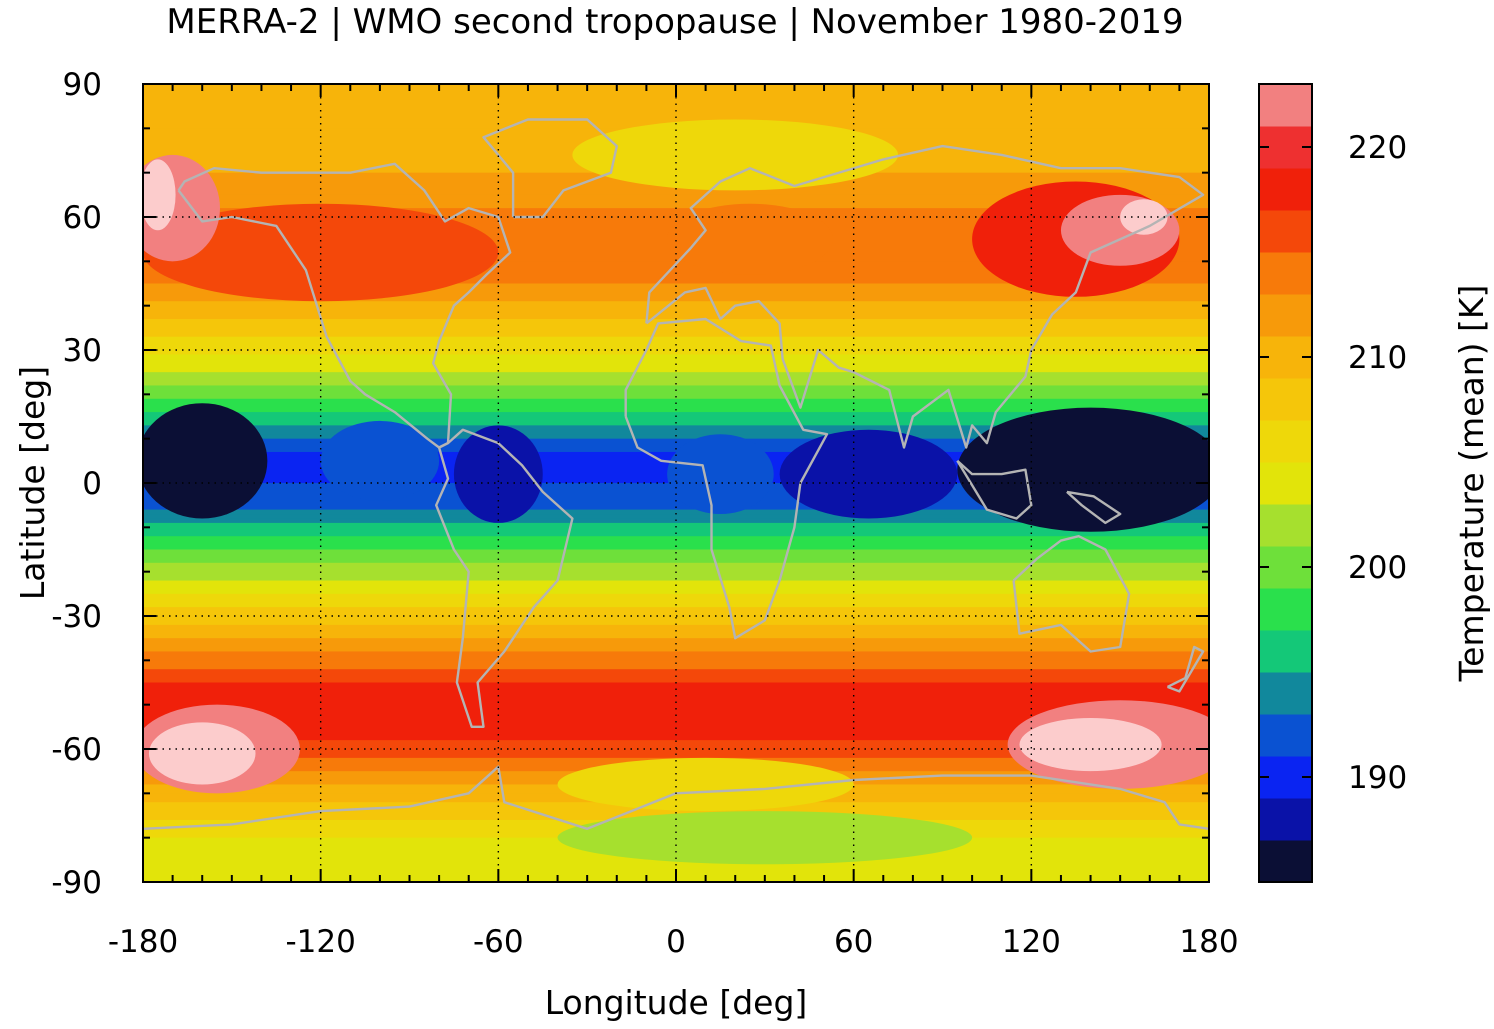  Describe the element at coordinates (735, 155) in the screenshot. I see `feature-cool-arctic` at that location.